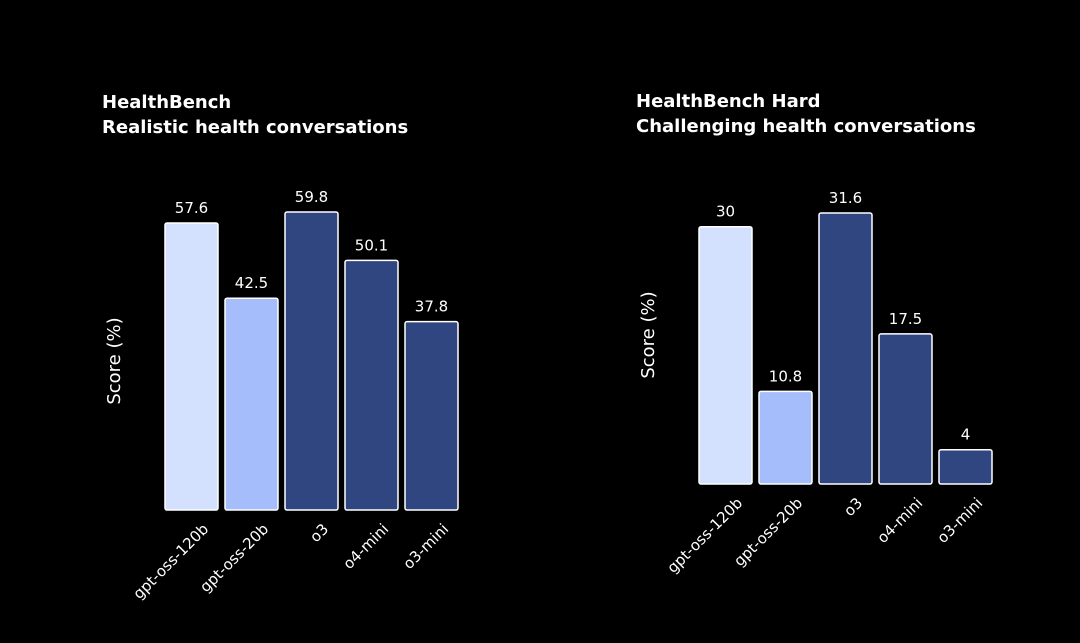  I want to click on value-label: 57.6, so click(191, 208).